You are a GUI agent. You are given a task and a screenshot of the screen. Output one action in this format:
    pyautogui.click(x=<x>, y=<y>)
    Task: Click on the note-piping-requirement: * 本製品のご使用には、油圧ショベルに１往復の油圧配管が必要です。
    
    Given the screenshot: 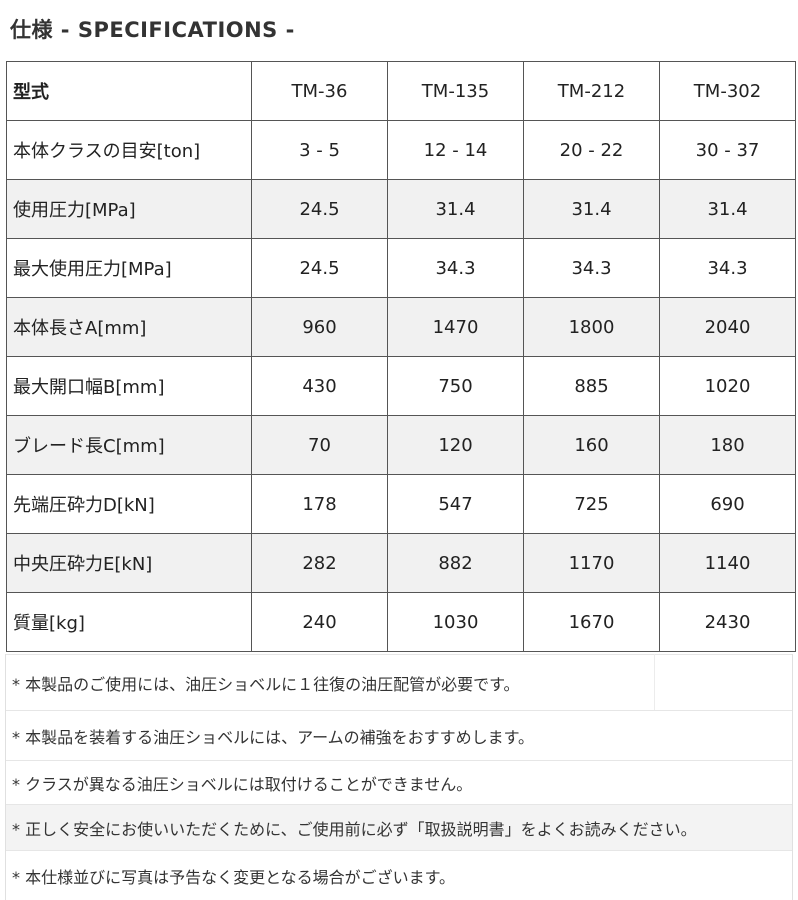 What is the action you would take?
    pyautogui.click(x=399, y=682)
    